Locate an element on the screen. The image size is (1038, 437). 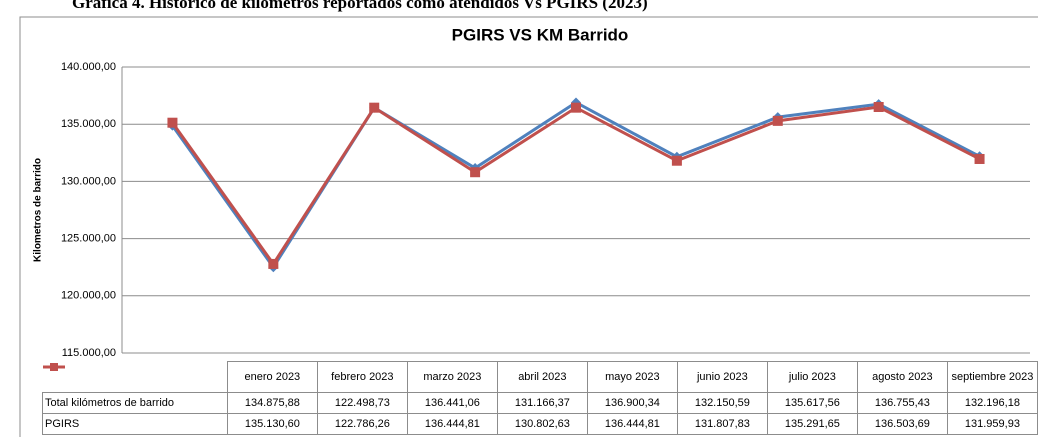
value-cell: 135.130,60 is located at coordinates (272, 424).